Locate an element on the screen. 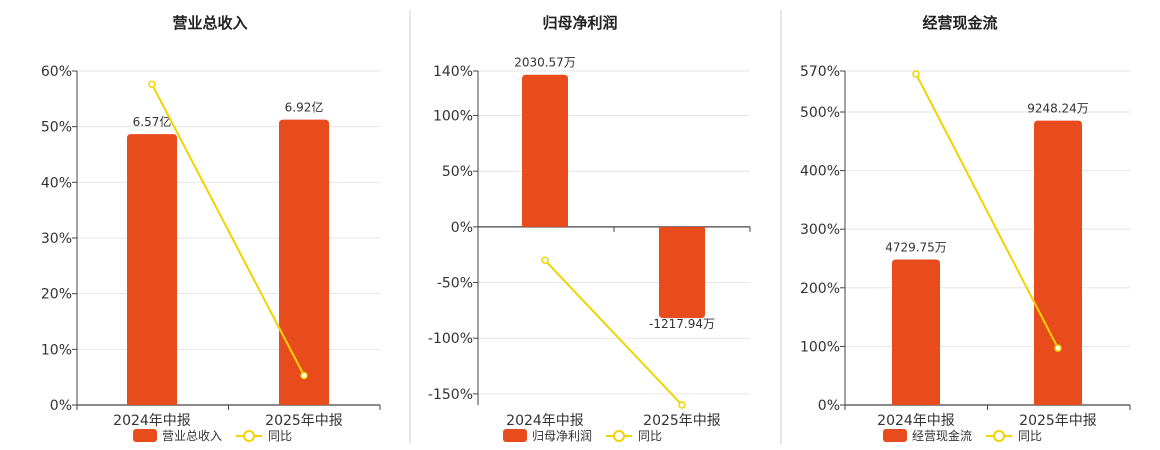 Image resolution: width=1160 pixels, height=450 pixels. y-tick-label: -50% is located at coordinates (455, 284).